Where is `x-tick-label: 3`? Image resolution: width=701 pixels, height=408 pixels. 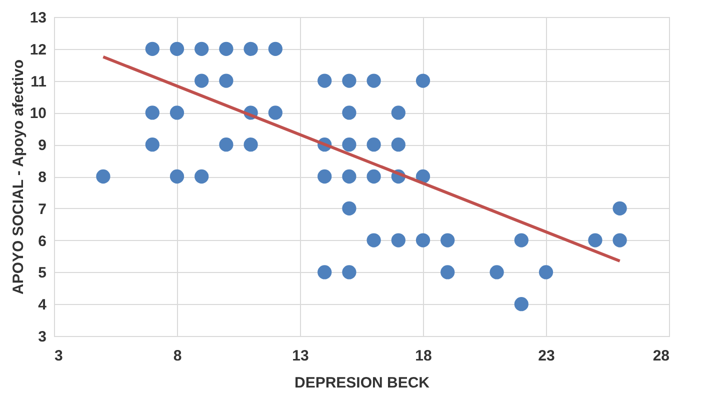 x-tick-label: 3 is located at coordinates (58, 356).